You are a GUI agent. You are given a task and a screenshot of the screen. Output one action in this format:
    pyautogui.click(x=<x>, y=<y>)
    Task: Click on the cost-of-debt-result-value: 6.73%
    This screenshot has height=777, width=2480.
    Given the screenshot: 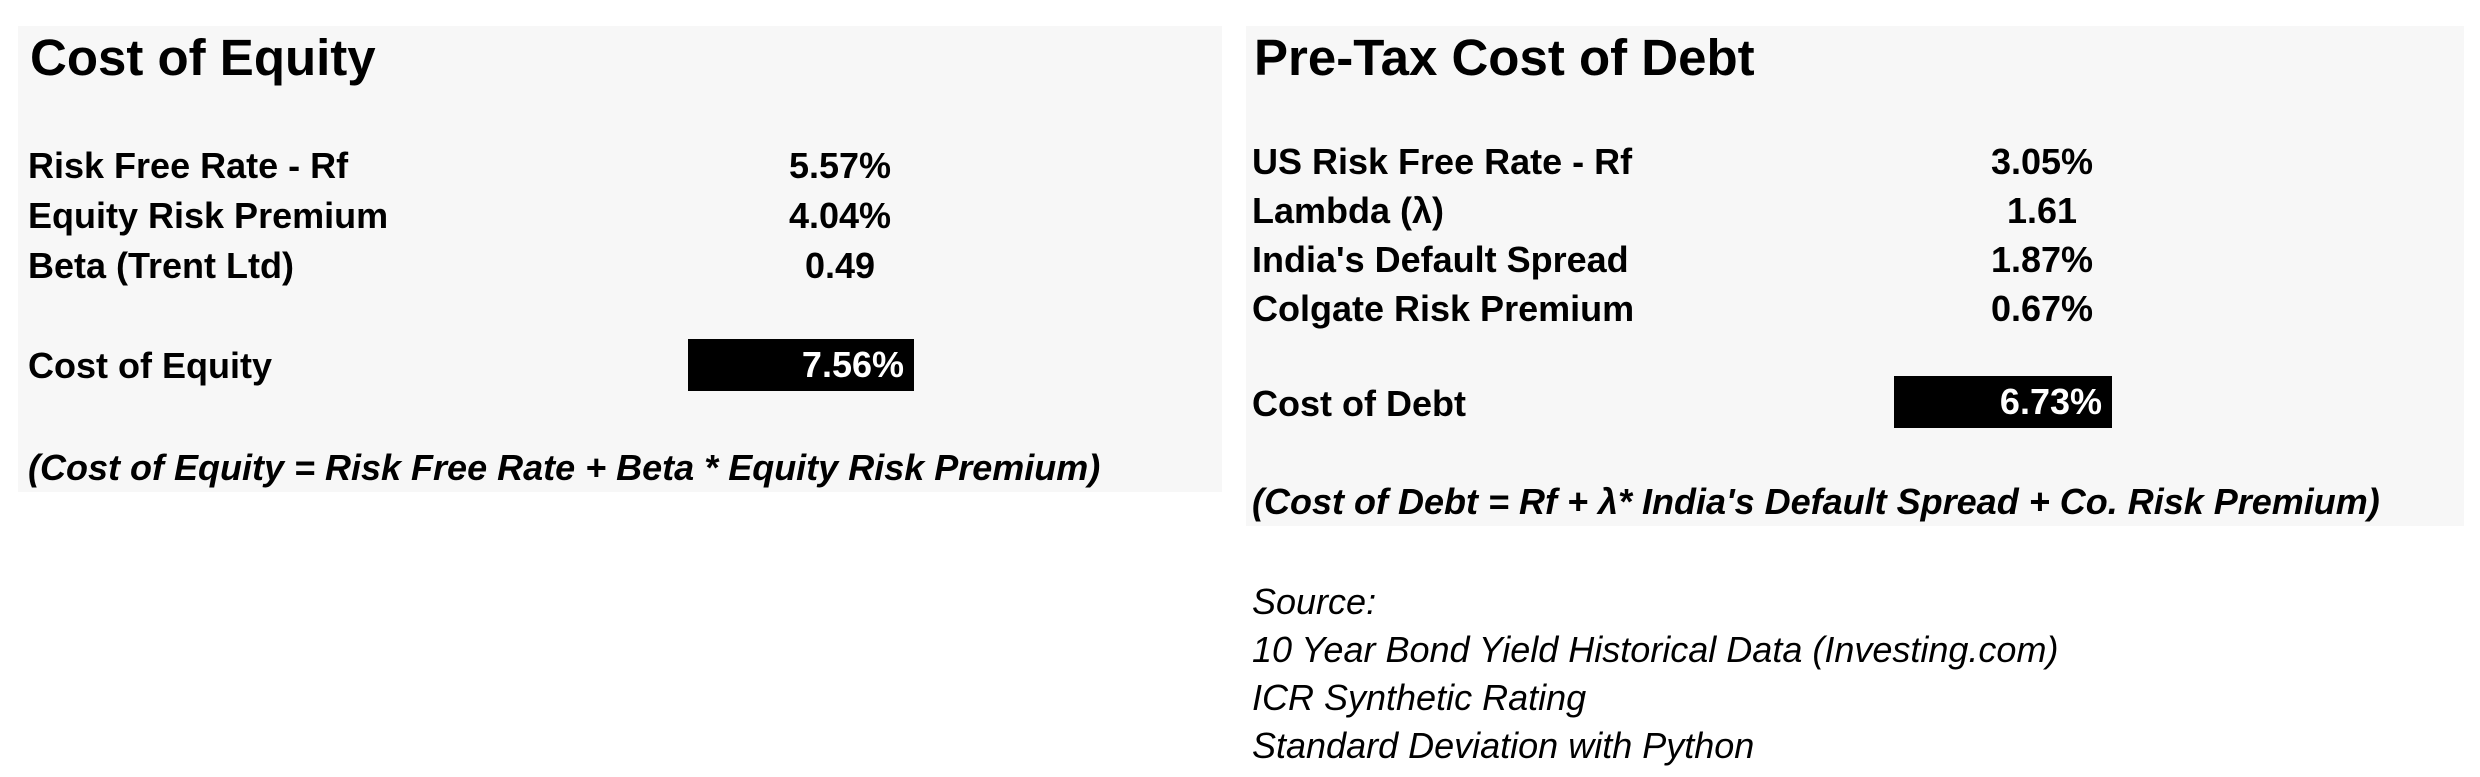 What is the action you would take?
    pyautogui.click(x=2003, y=402)
    